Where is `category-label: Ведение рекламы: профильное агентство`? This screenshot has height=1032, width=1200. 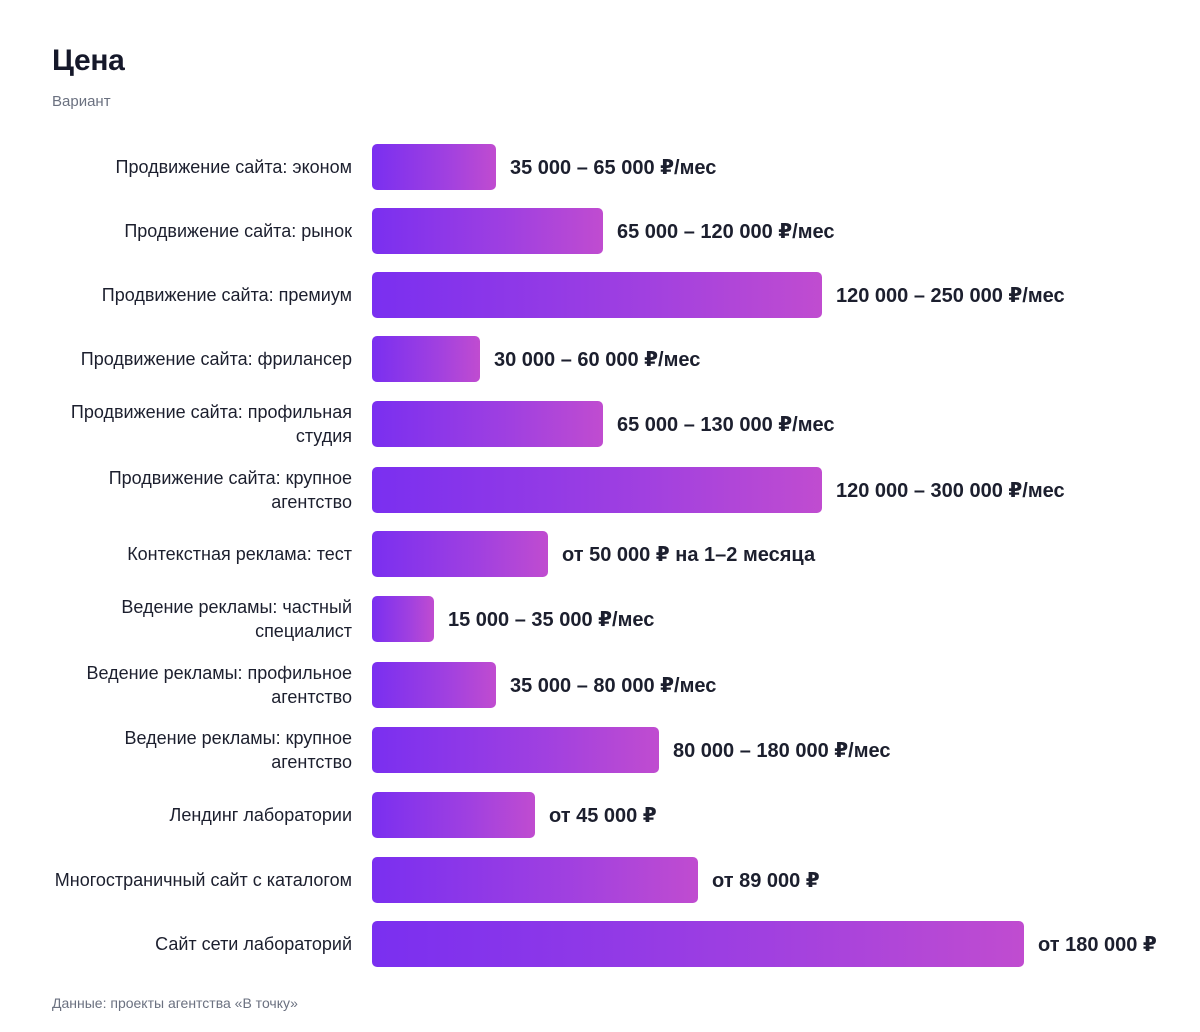
category-label: Ведение рекламы: профильное агентство is located at coordinates (219, 685).